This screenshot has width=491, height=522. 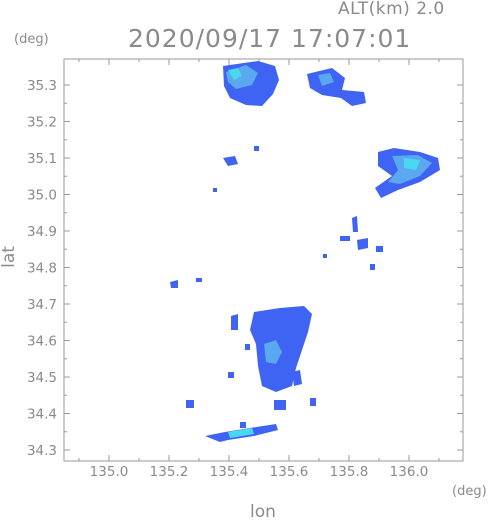 I want to click on lon-tick-label: 136.0, so click(x=409, y=472).